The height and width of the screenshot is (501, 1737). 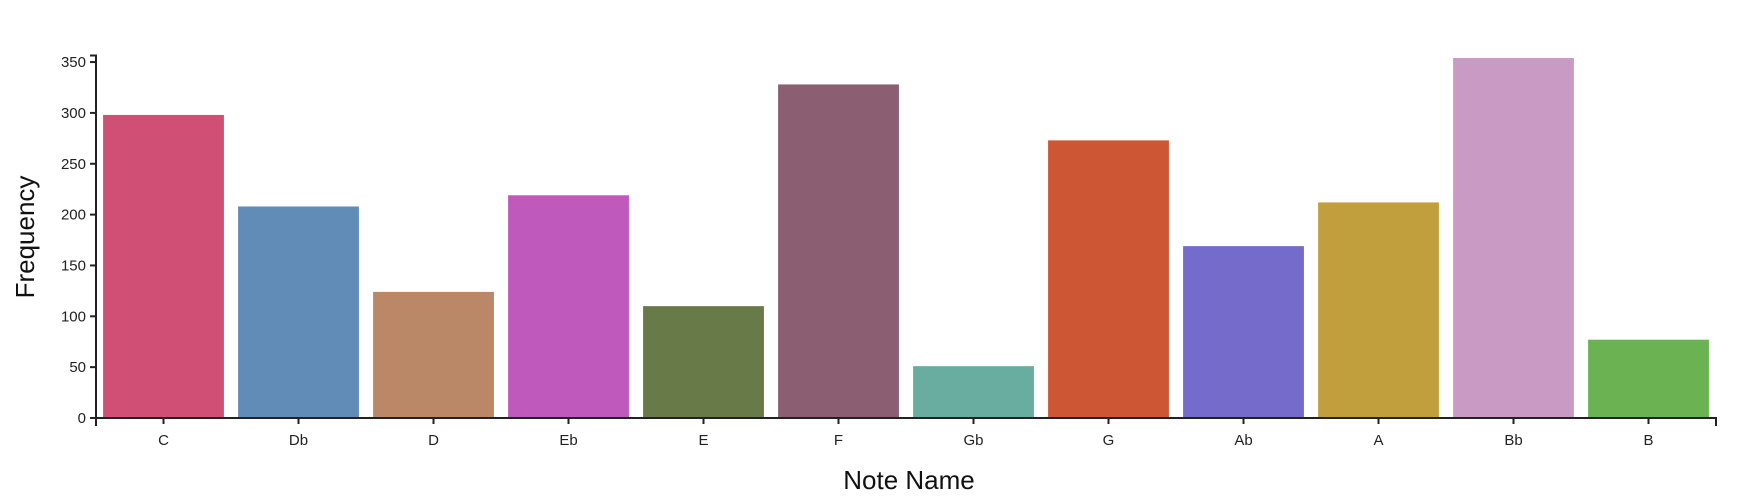 What do you see at coordinates (1648, 440) in the screenshot?
I see `x-tick-label-b: B` at bounding box center [1648, 440].